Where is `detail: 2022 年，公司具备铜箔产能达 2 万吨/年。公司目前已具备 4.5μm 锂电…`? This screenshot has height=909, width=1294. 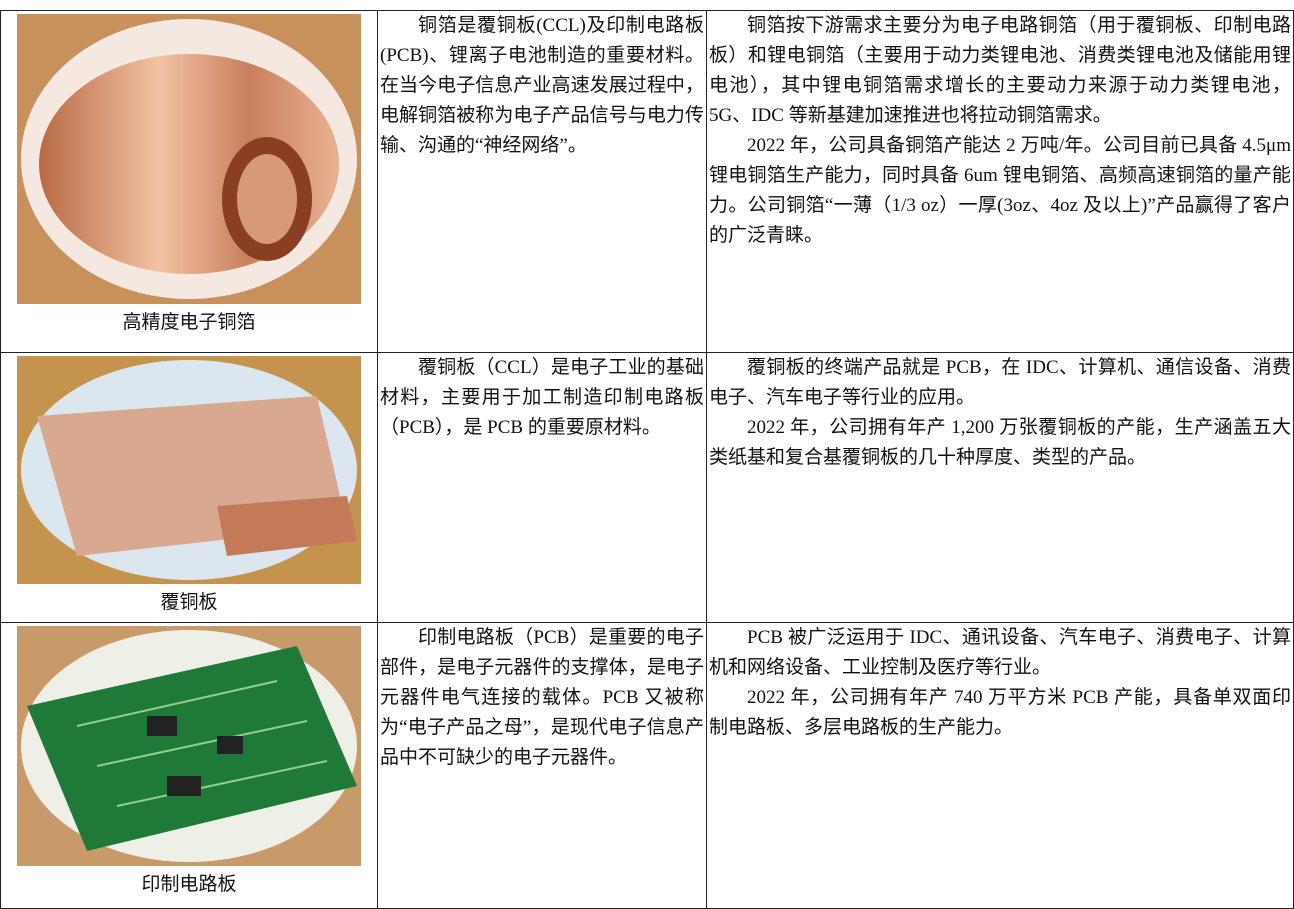 detail: 2022 年，公司具备铜箔产能达 2 万吨/年。公司目前已具备 4.5μm 锂电… is located at coordinates (1000, 190).